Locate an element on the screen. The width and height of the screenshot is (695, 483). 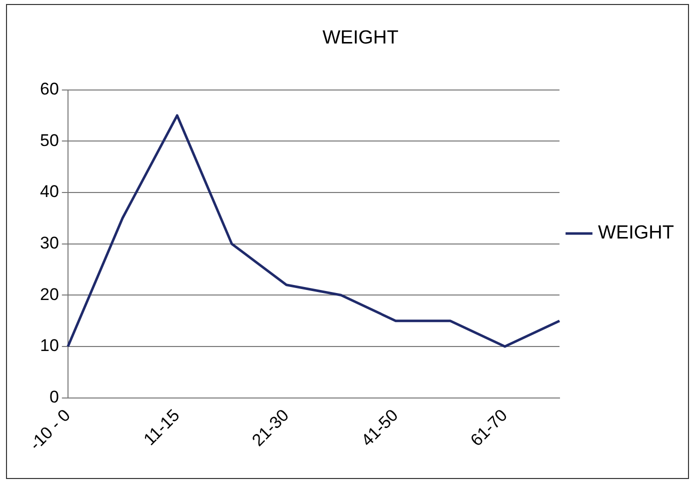
y-tick-label: 10 is located at coordinates (49, 346).